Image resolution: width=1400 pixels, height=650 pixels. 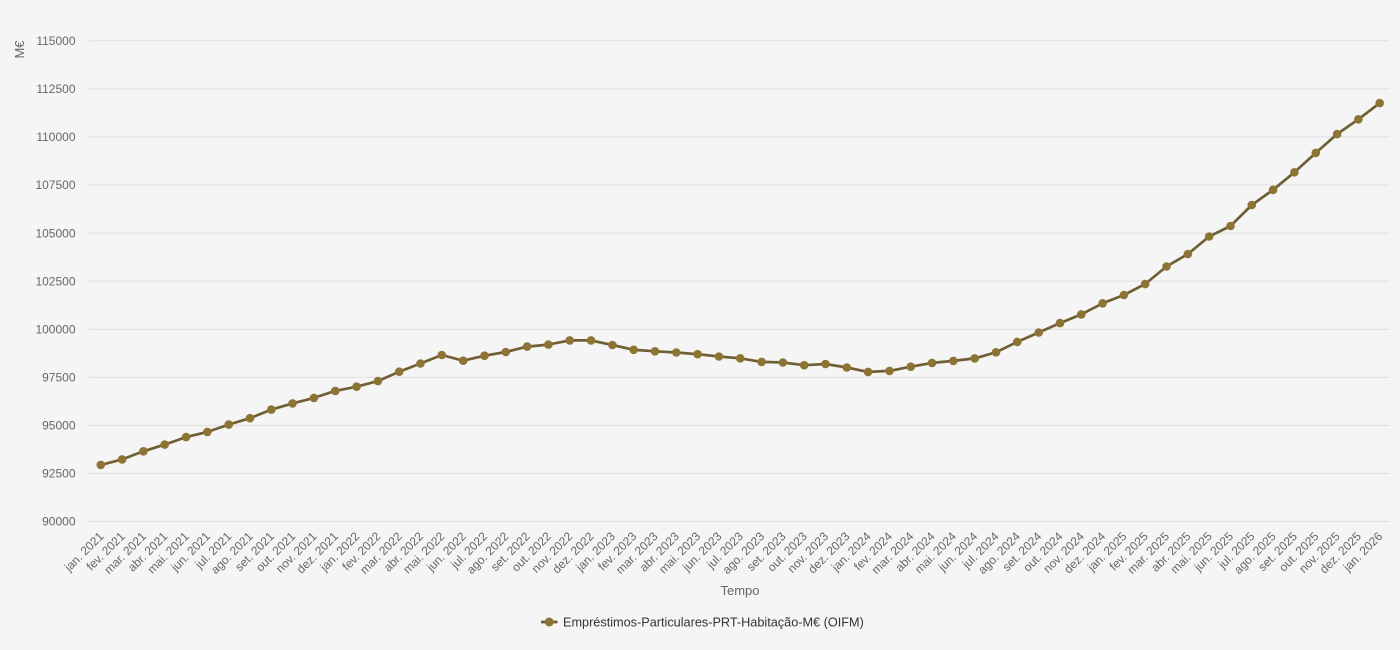 What do you see at coordinates (55, 233) in the screenshot?
I see `svg-text: 105000` at bounding box center [55, 233].